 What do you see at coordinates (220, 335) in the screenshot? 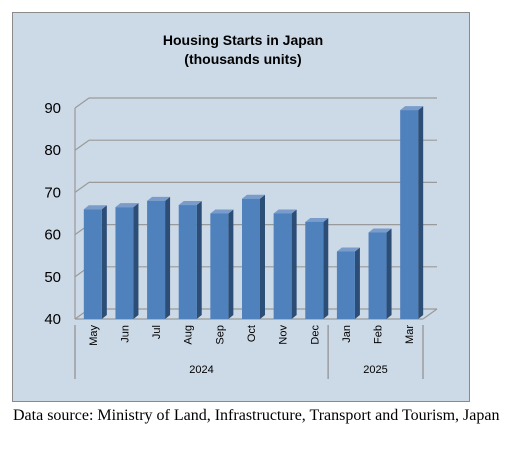
I see `x-category-label: Sep` at bounding box center [220, 335].